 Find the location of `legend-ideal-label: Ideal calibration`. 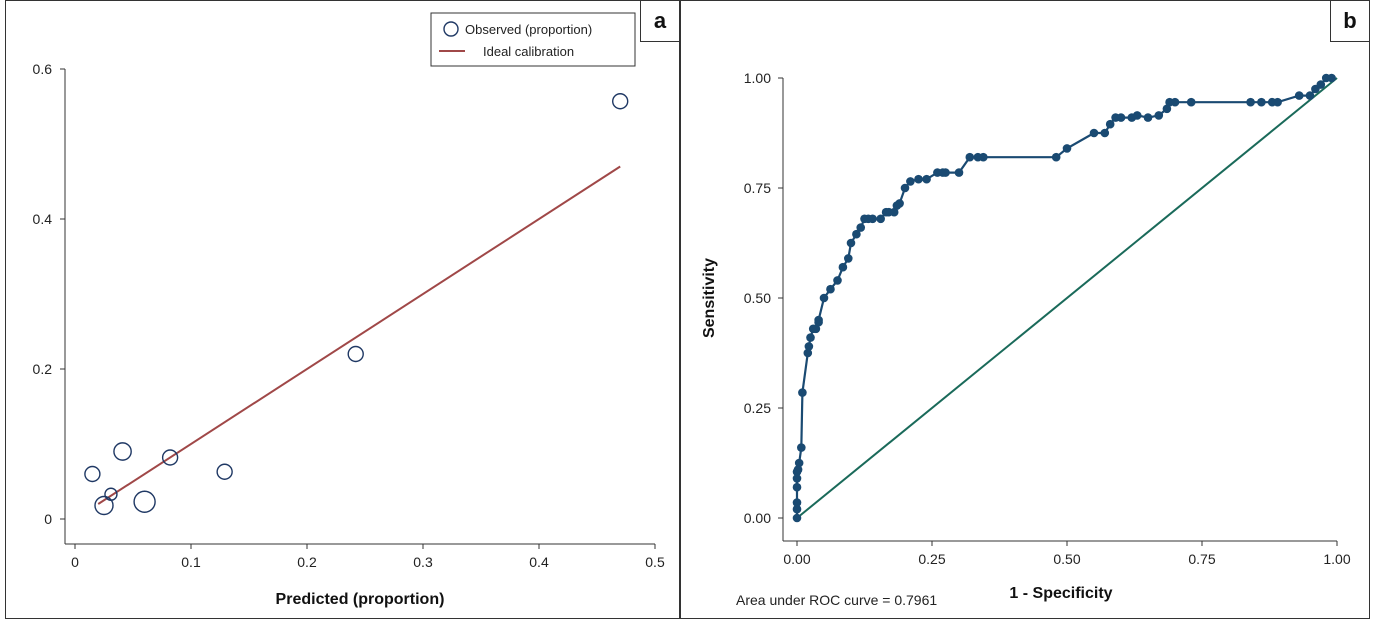

legend-ideal-label: Ideal calibration is located at coordinates (528, 51).